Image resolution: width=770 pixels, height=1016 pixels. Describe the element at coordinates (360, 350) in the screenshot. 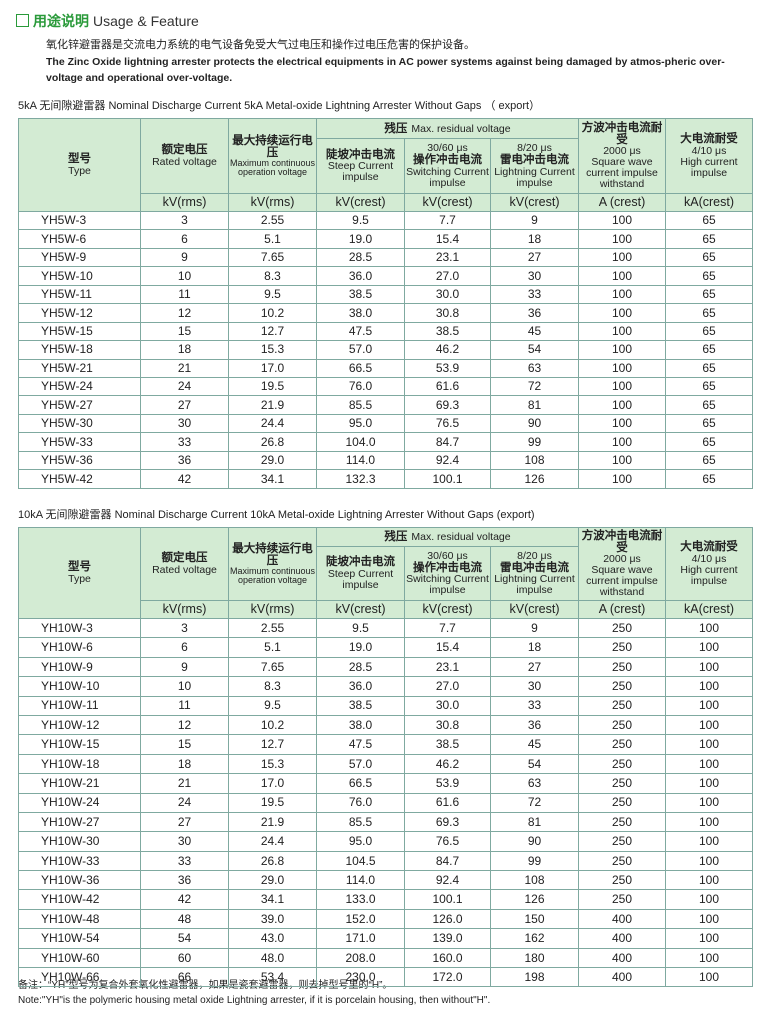

I see `value-cell: 57.0` at that location.